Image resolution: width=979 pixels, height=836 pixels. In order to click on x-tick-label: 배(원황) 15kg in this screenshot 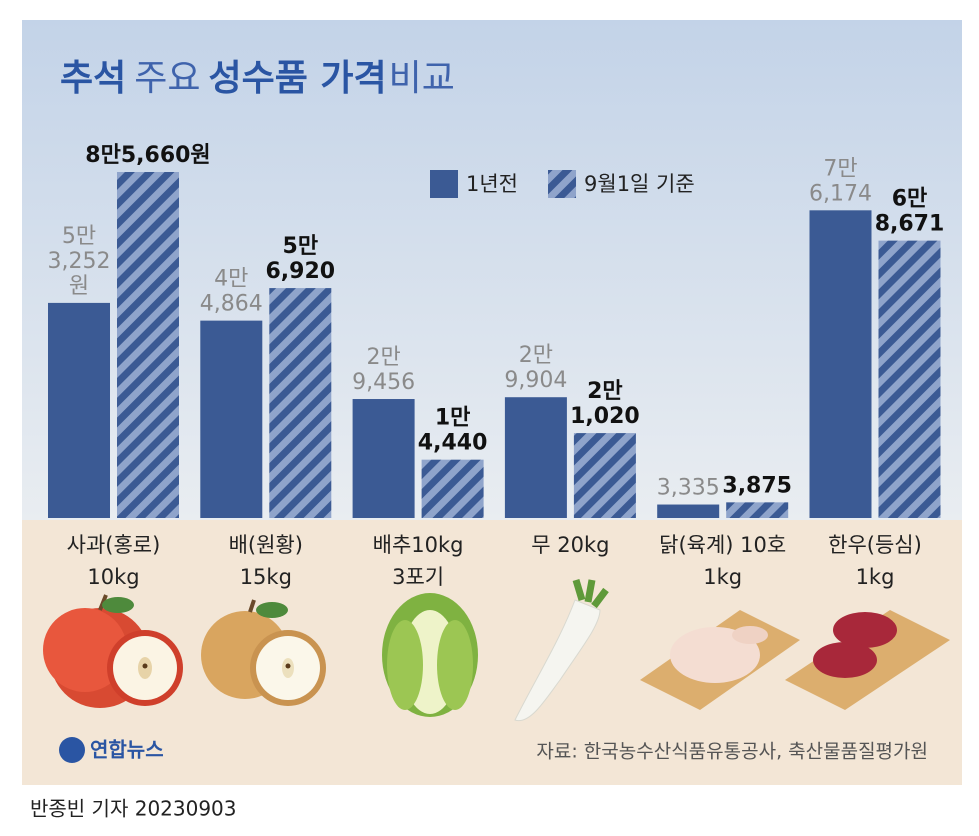, I will do `click(266, 561)`.